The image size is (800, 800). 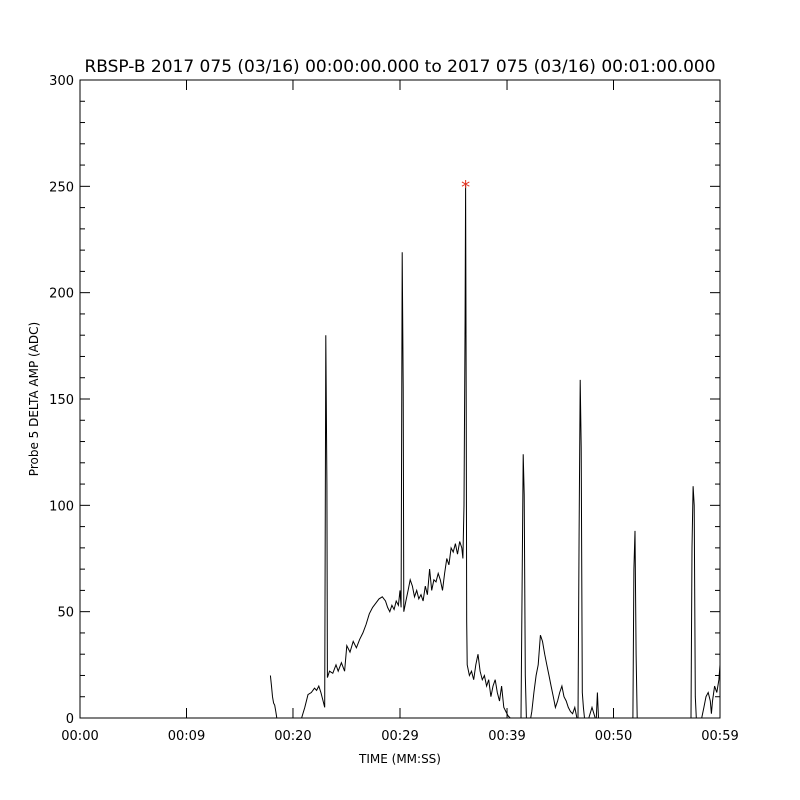 What do you see at coordinates (399, 759) in the screenshot?
I see `x-axis-label: TIME (MM:SS)` at bounding box center [399, 759].